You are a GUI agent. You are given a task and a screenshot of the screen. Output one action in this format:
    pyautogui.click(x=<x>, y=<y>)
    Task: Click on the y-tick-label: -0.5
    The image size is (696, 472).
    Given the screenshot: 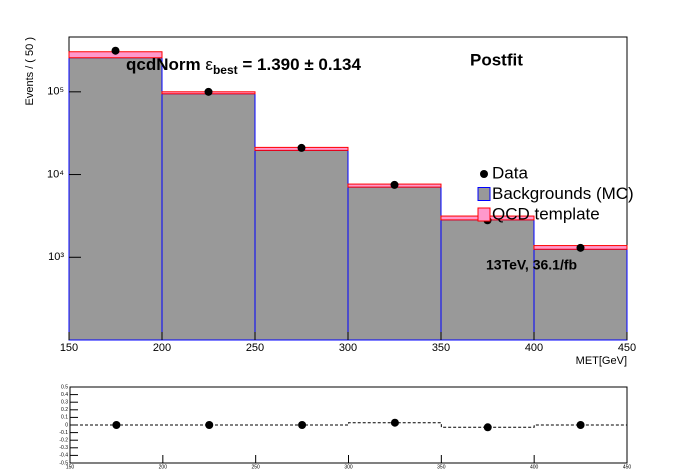 What is the action you would take?
    pyautogui.click(x=63, y=463)
    